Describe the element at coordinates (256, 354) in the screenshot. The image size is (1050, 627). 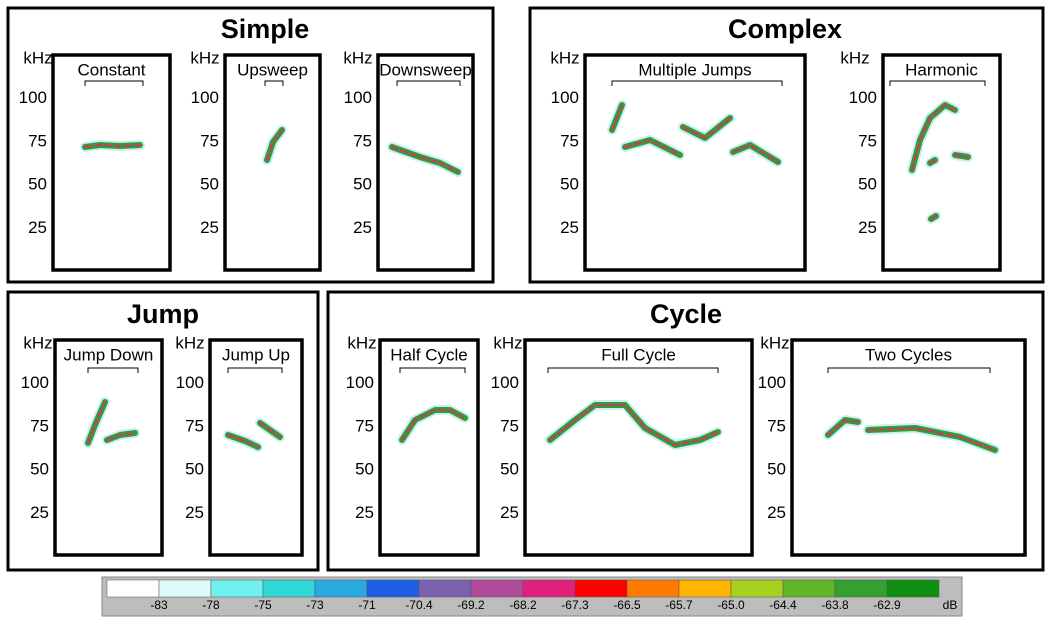
I see `panel-label: Jump Up` at that location.